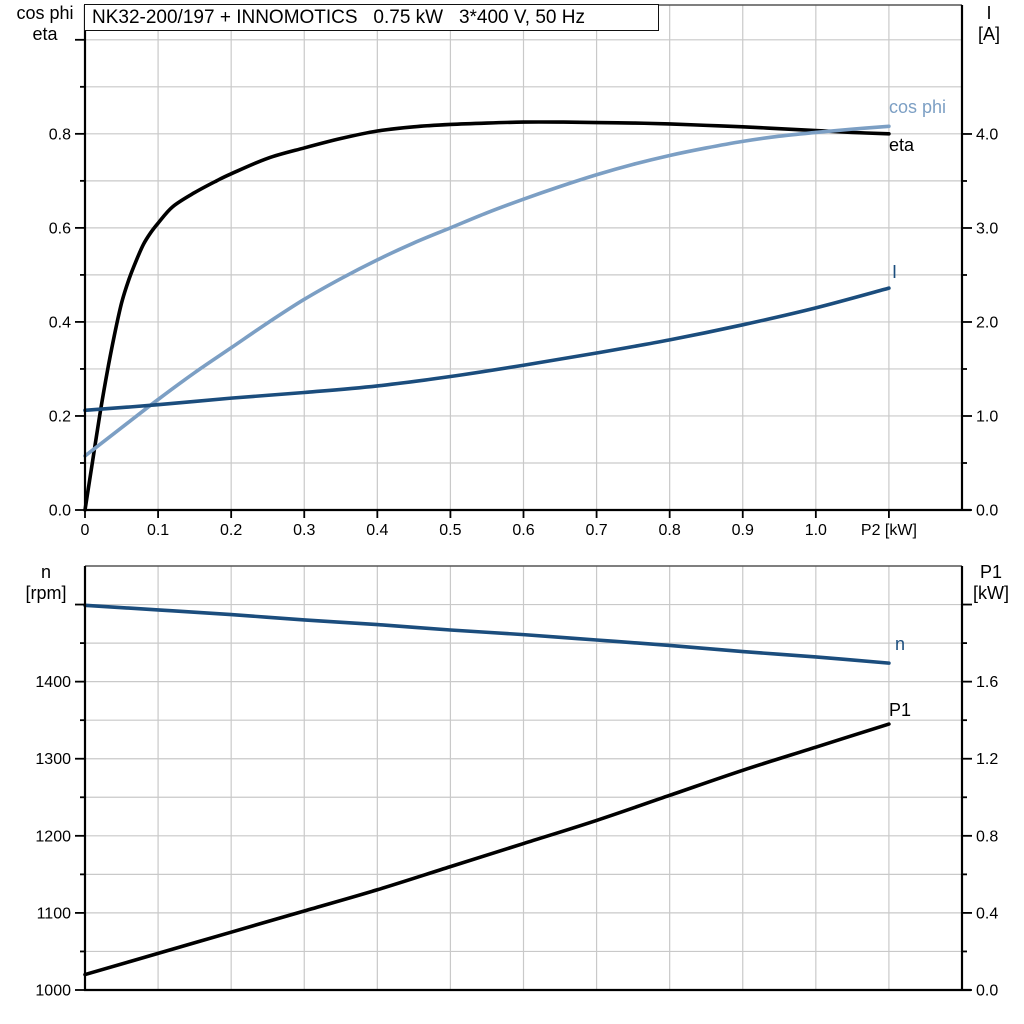 This screenshot has width=1024, height=1024. What do you see at coordinates (53, 836) in the screenshot?
I see `left-tick-label: 1200` at bounding box center [53, 836].